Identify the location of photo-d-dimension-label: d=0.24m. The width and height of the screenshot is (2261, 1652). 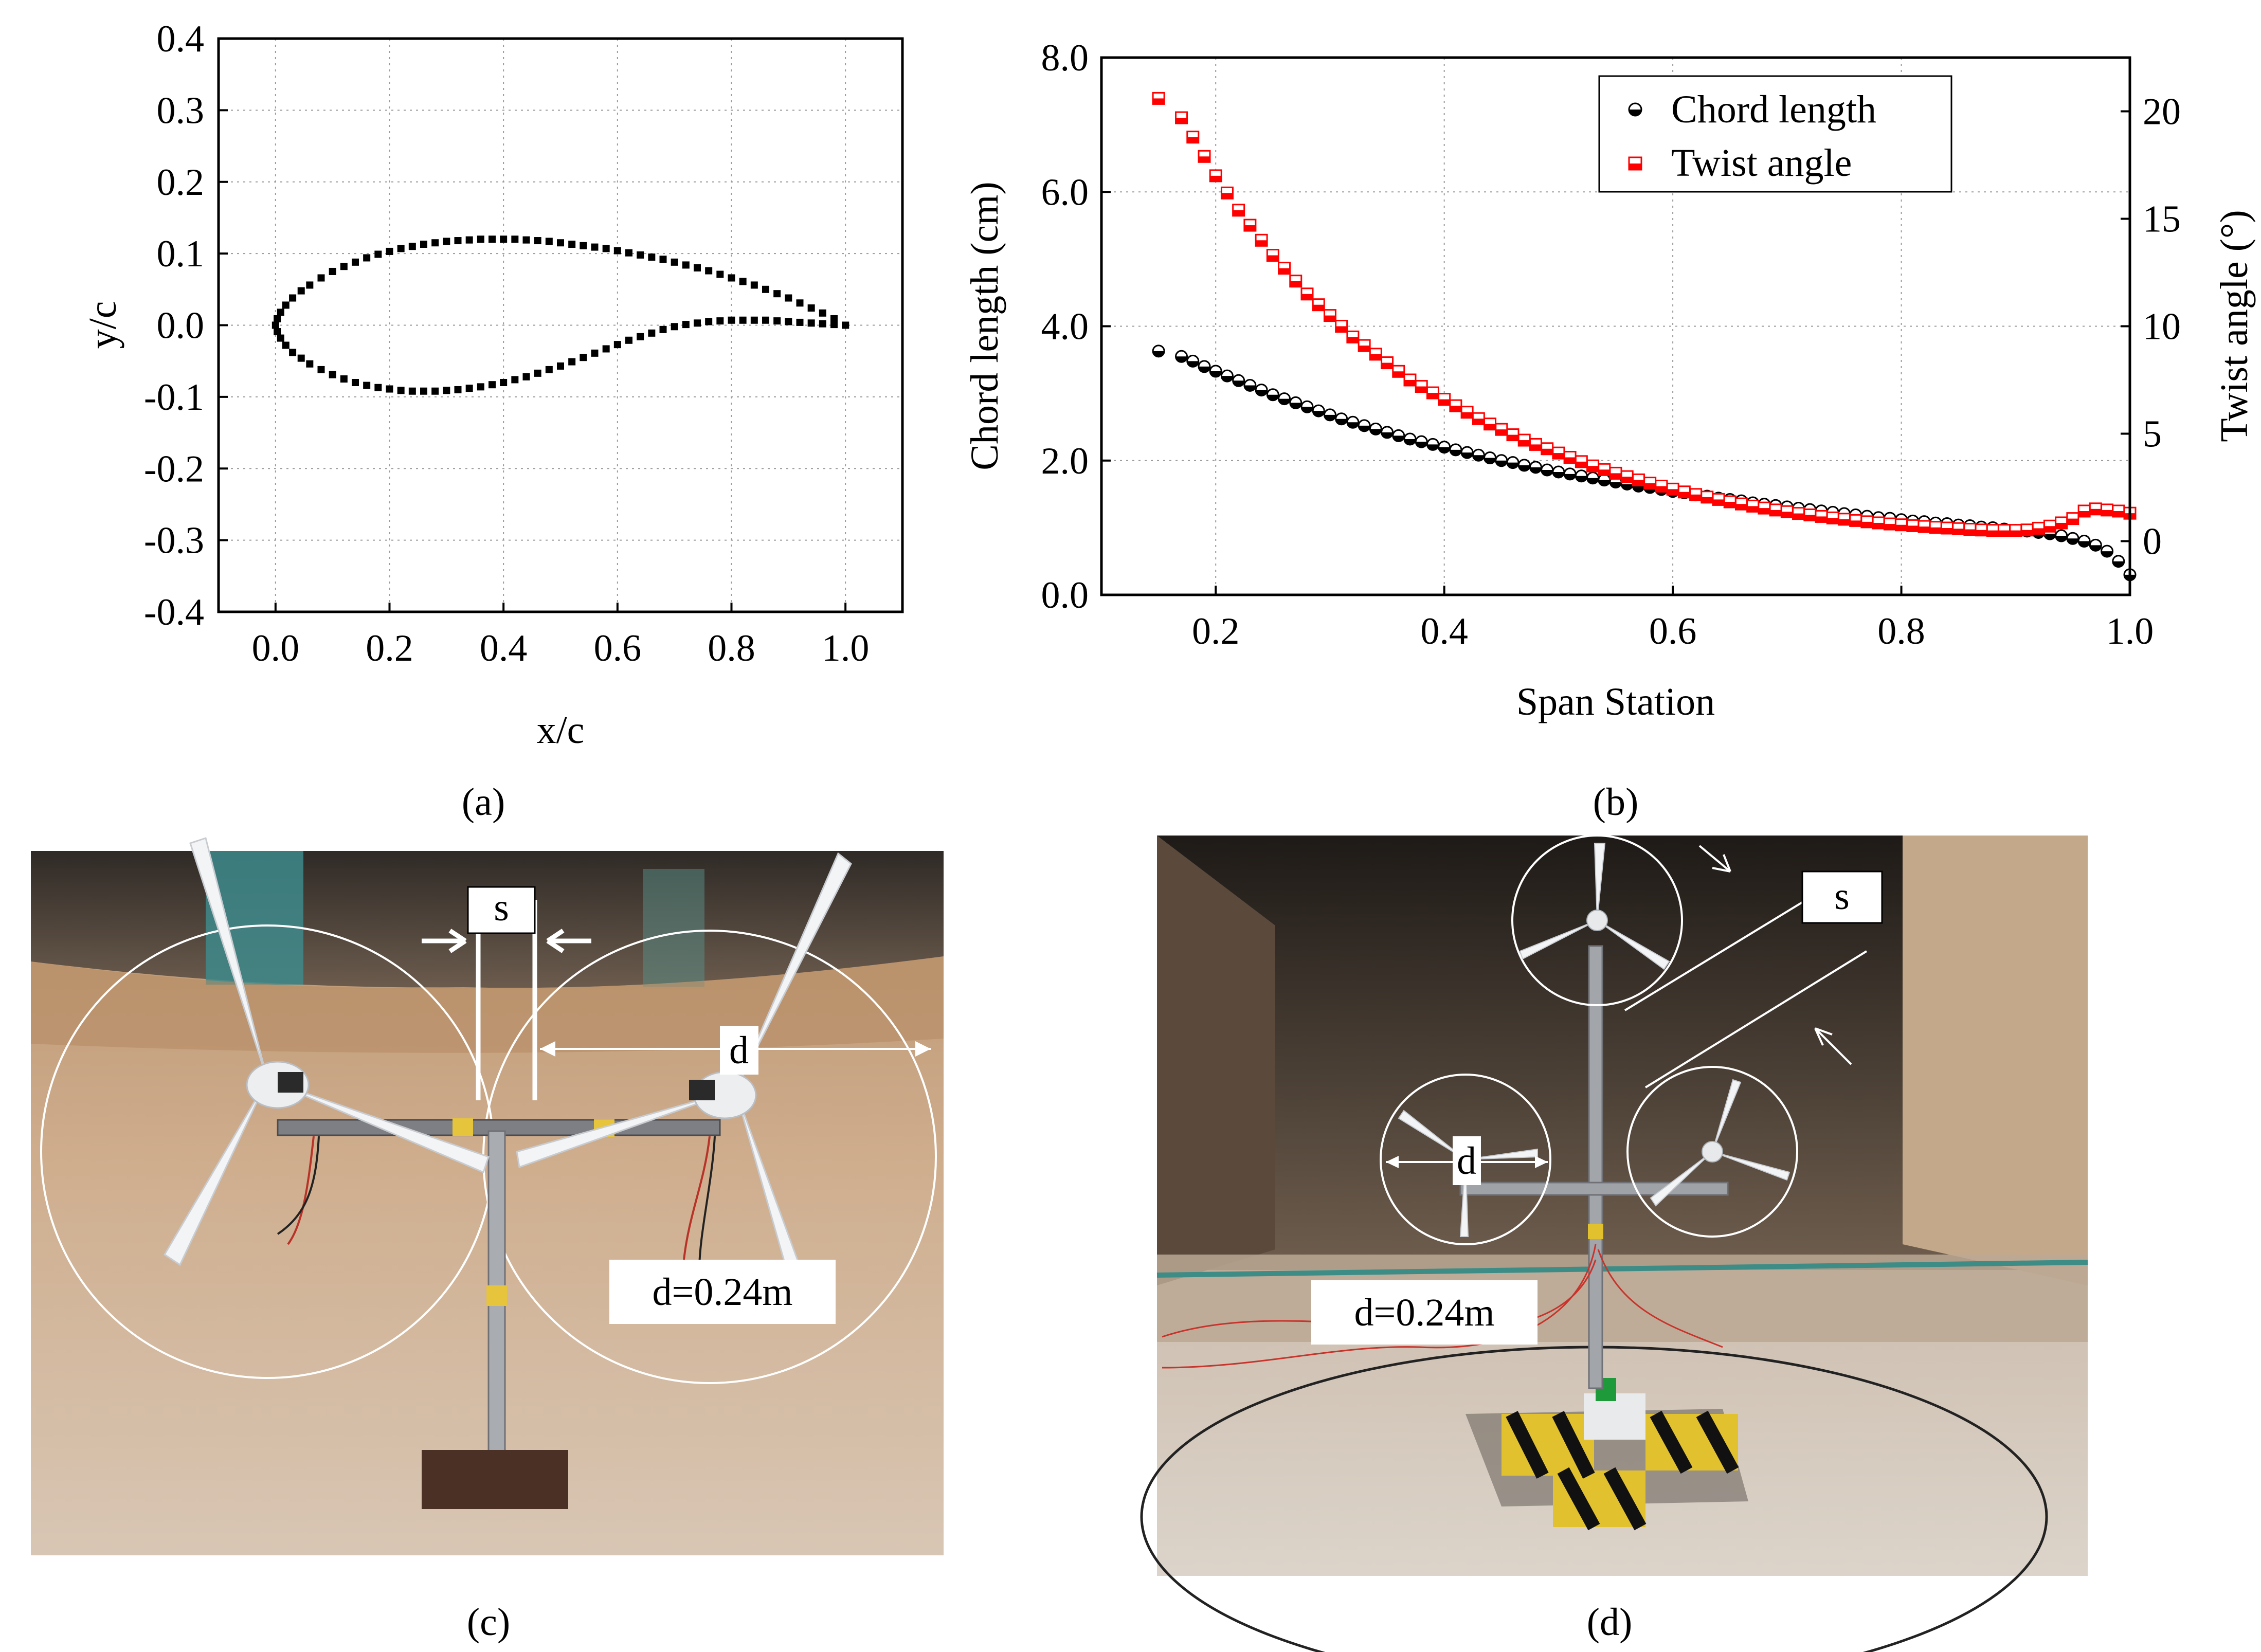
(1424, 1312).